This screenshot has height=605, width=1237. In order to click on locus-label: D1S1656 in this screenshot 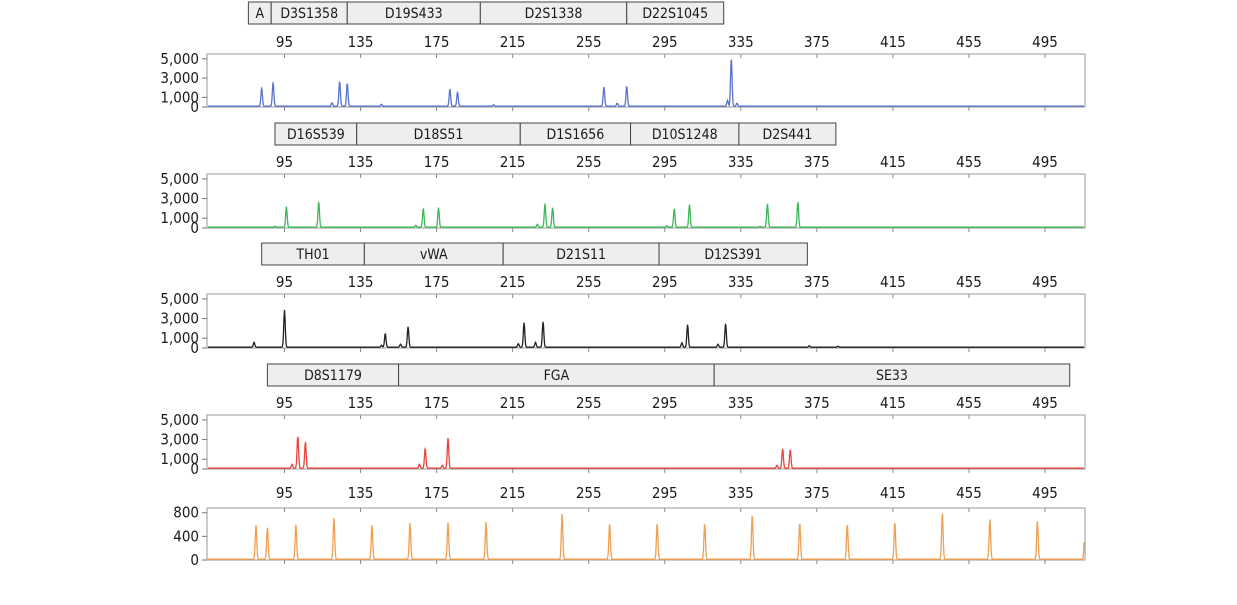, I will do `click(576, 135)`.